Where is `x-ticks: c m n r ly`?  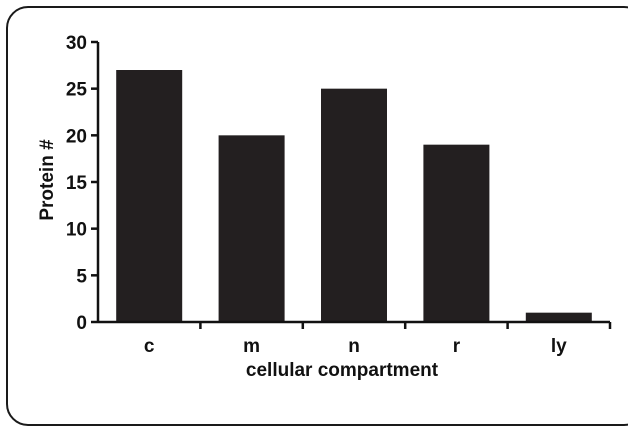 x-ticks: c m n r ly is located at coordinates (378, 339).